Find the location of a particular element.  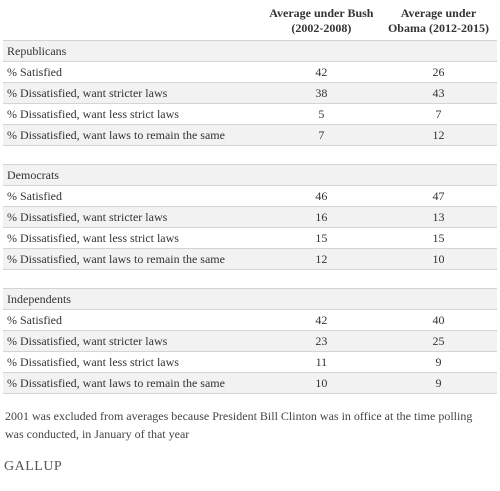

value-cell: 11 is located at coordinates (321, 362).